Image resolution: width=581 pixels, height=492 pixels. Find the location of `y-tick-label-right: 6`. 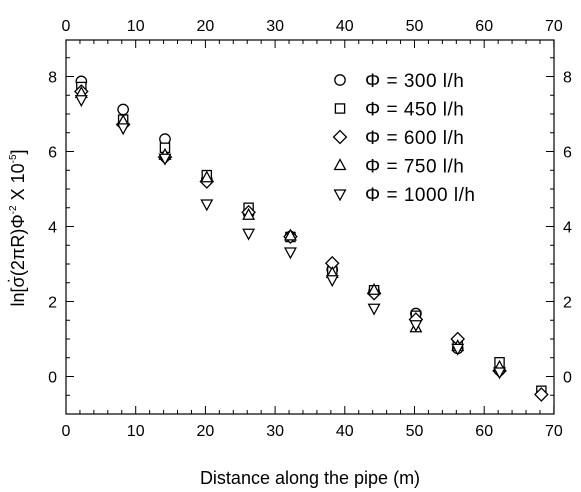

y-tick-label-right: 6 is located at coordinates (567, 153).